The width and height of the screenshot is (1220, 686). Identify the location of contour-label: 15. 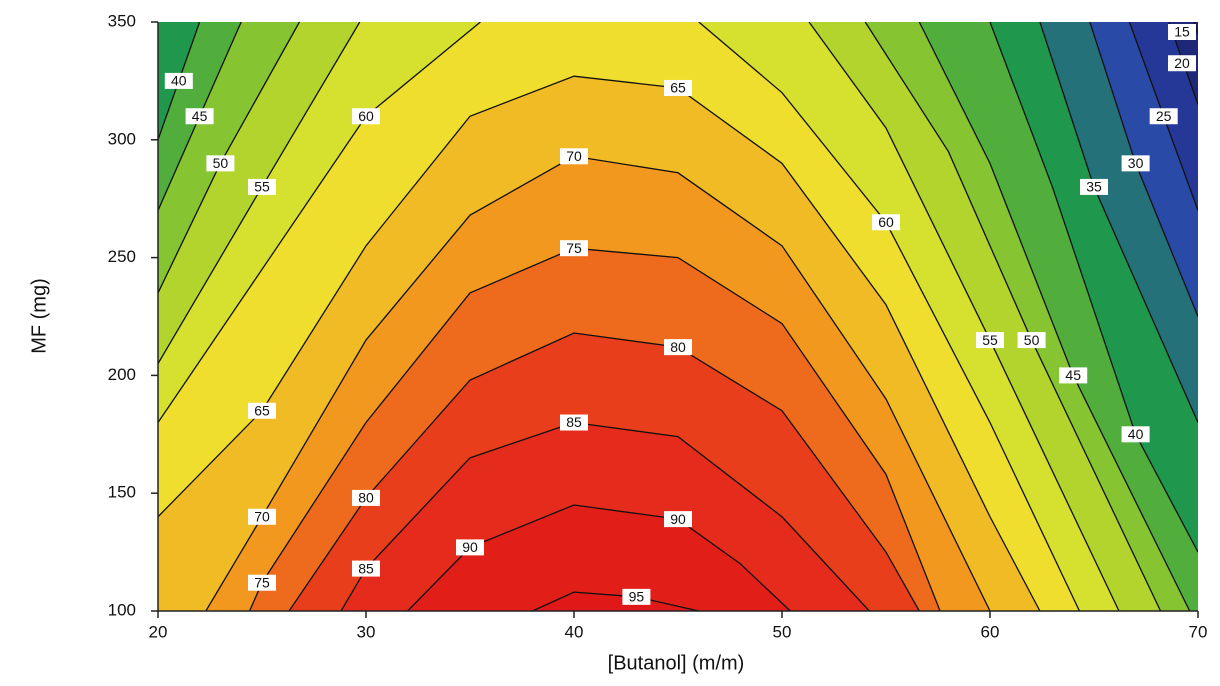
(1182, 32).